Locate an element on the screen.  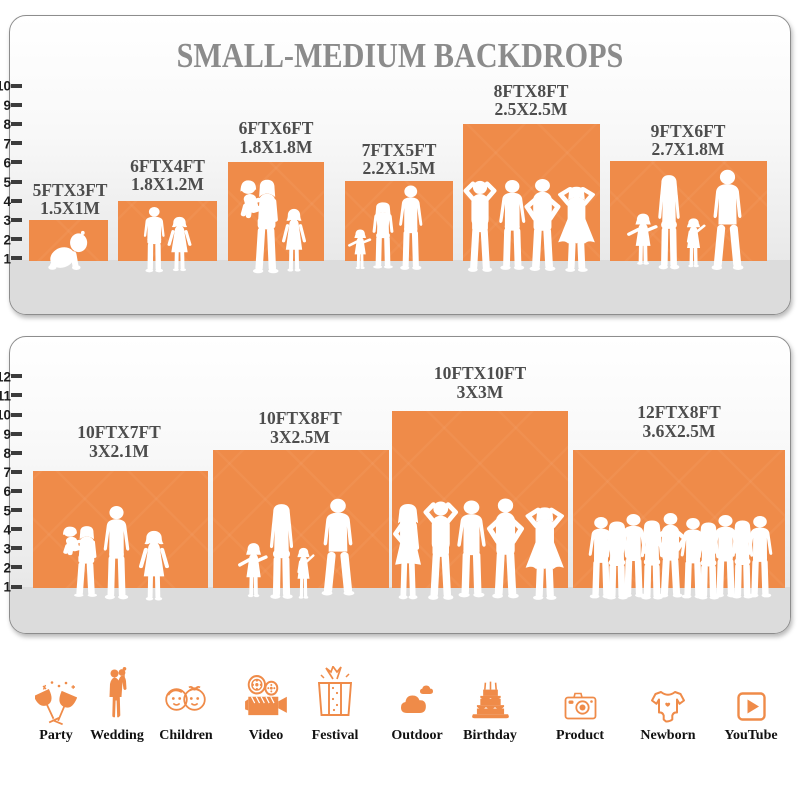
svg-text: 11 is located at coordinates (5, 396).